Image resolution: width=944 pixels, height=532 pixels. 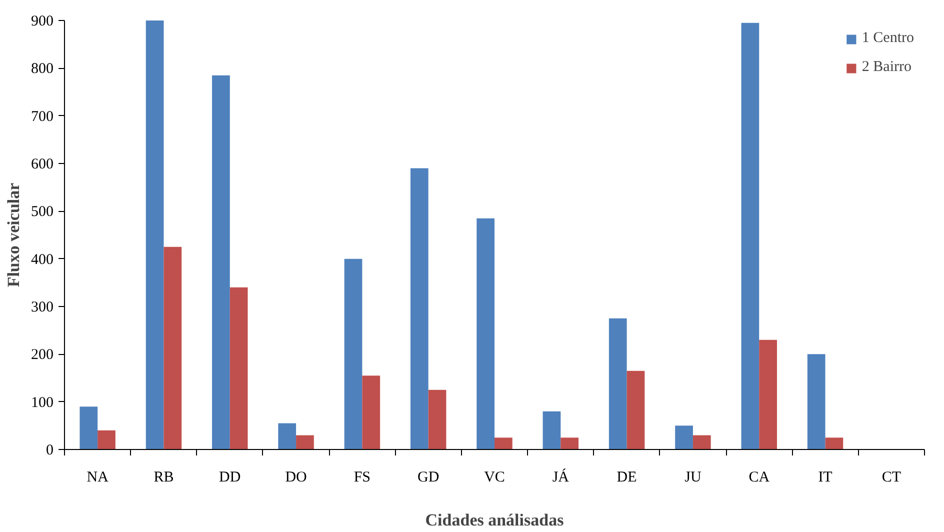 I want to click on x-tick-label: NA, so click(x=97, y=478).